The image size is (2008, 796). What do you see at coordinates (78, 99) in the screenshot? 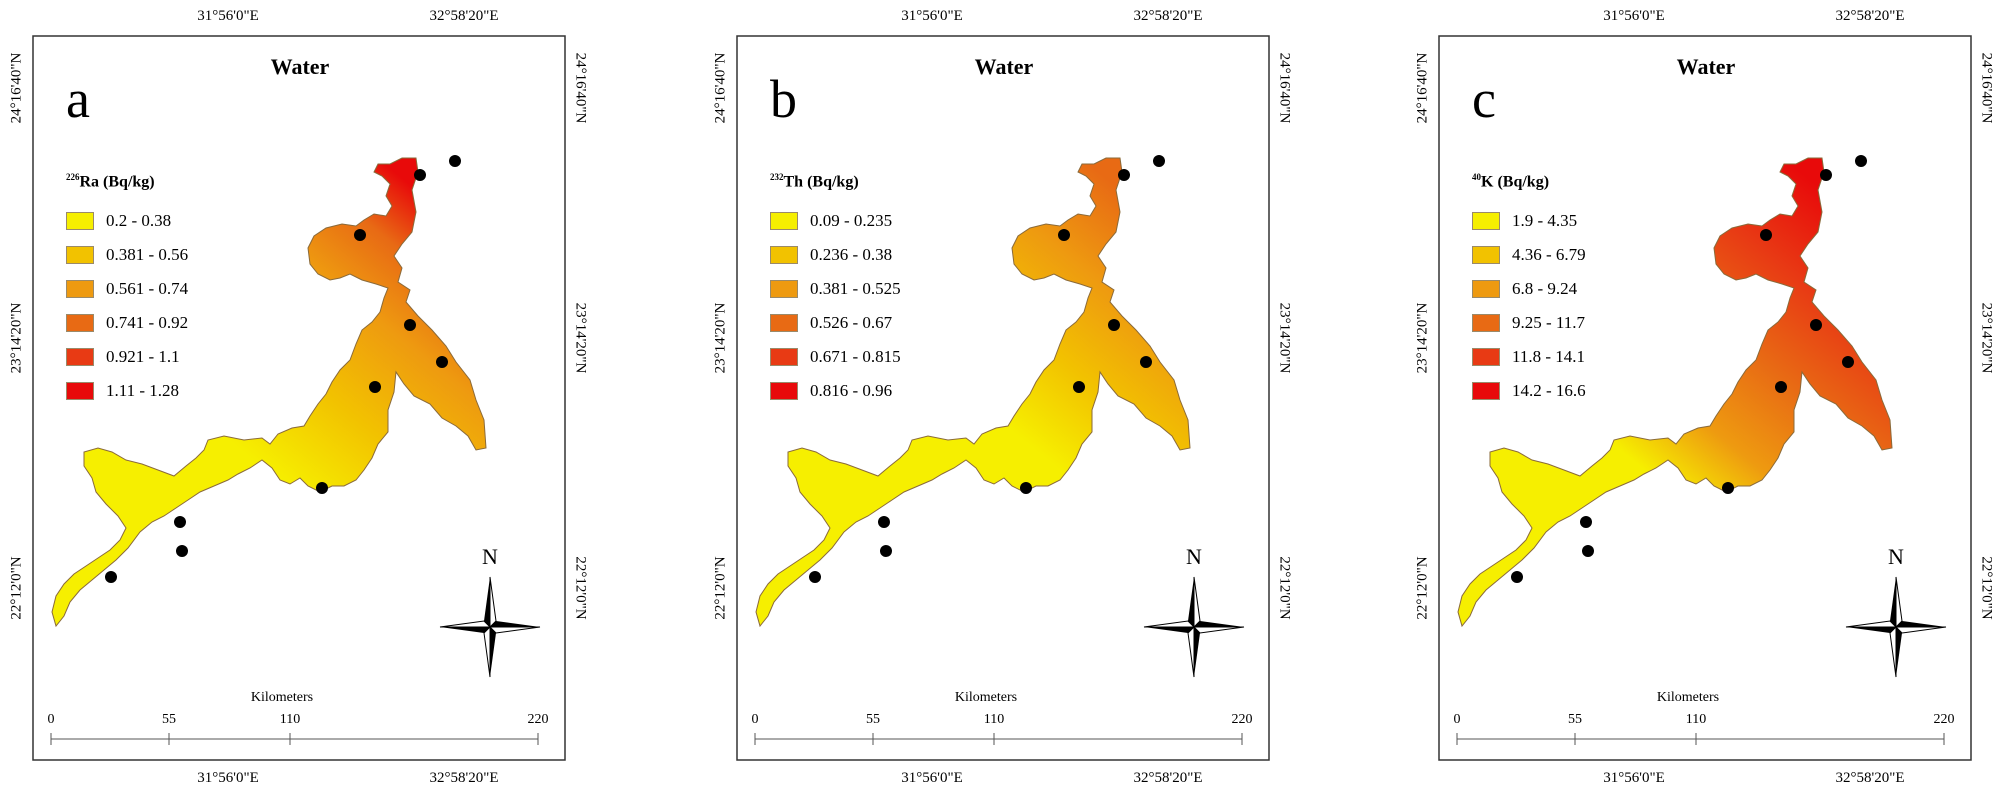
I see `panel-letter: a` at bounding box center [78, 99].